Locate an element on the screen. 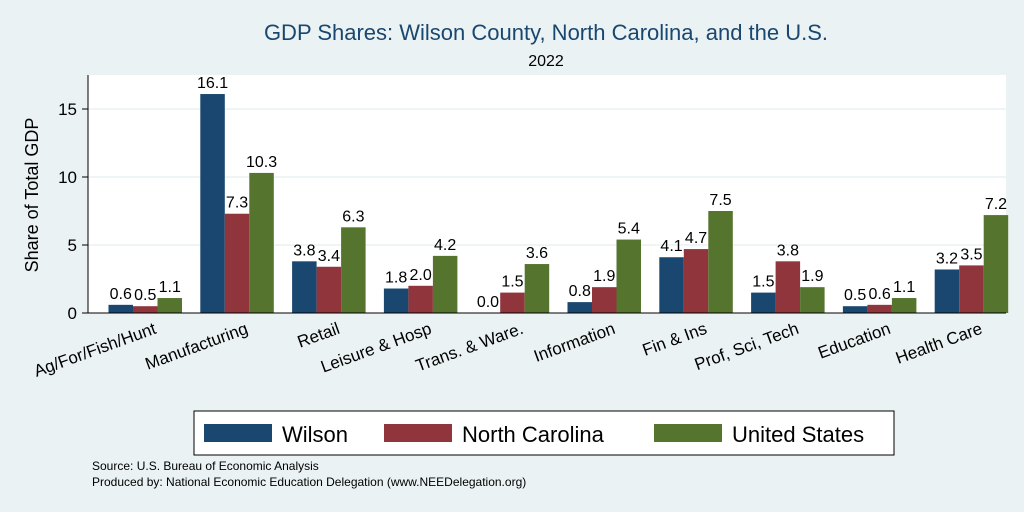 The width and height of the screenshot is (1024, 512). value-label: 3.2 is located at coordinates (947, 258).